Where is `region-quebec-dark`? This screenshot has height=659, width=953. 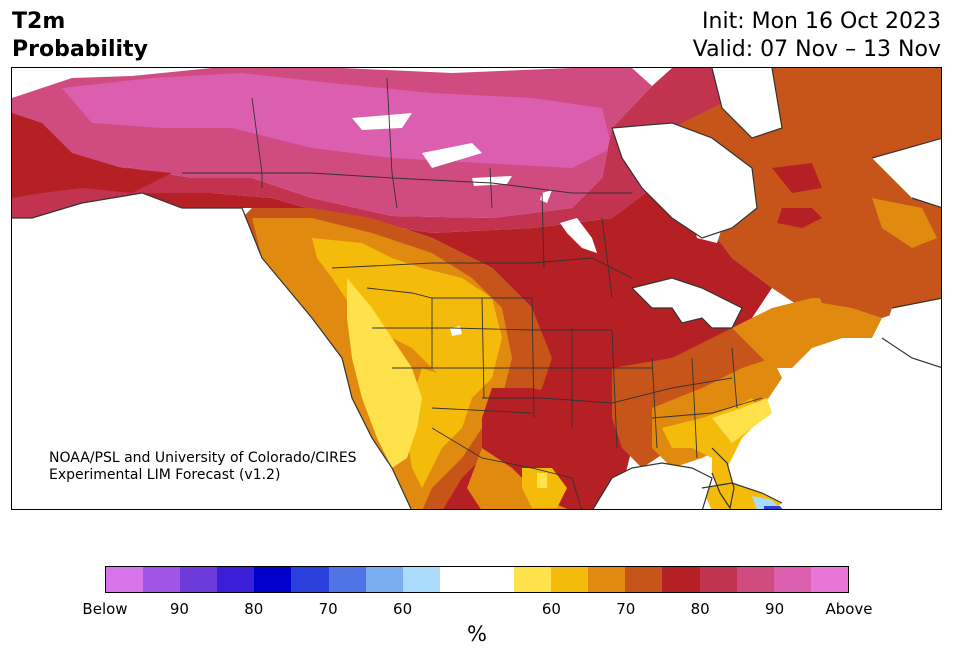 region-quebec-dark is located at coordinates (797, 178).